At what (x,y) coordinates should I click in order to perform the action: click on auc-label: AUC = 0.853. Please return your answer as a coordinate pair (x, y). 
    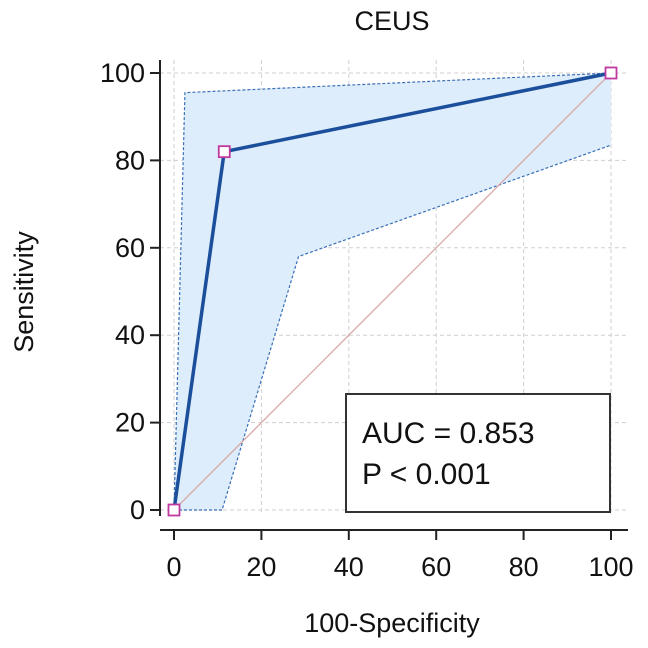
    Looking at the image, I should click on (448, 433).